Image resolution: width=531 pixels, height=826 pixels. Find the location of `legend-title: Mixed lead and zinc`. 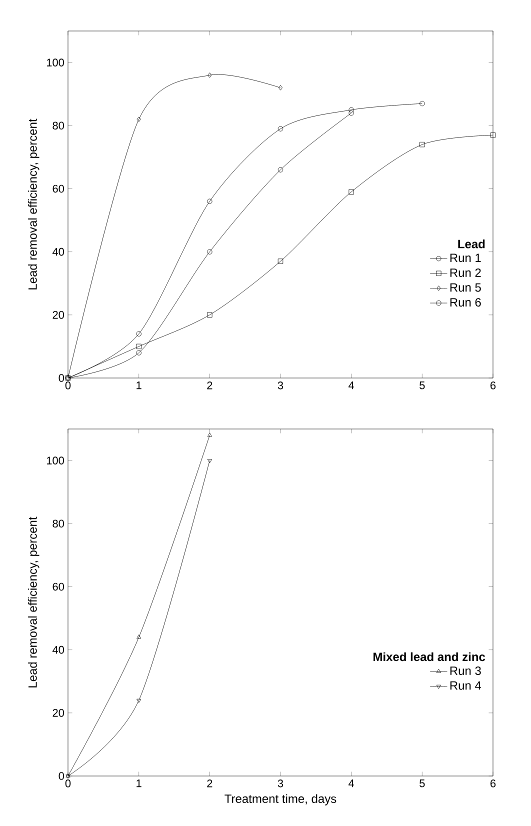

legend-title: Mixed lead and zinc is located at coordinates (430, 657).